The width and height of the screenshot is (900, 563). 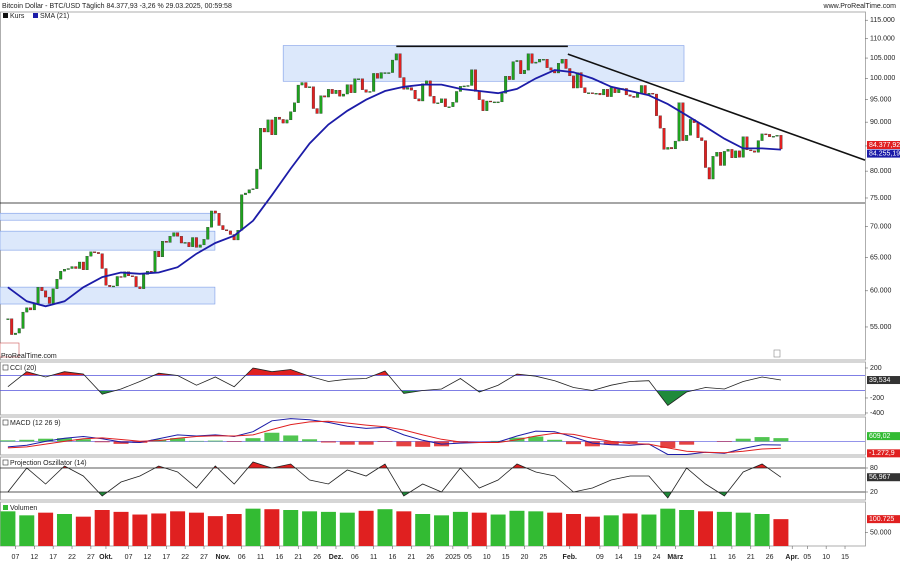 I want to click on y-tick-label: 50.000, so click(x=881, y=533).